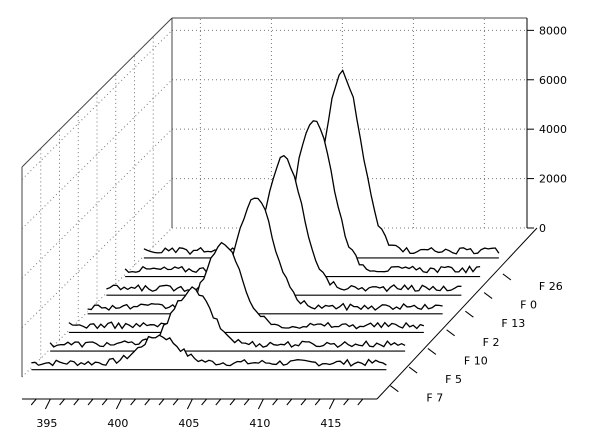 The width and height of the screenshot is (609, 435). What do you see at coordinates (553, 129) in the screenshot?
I see `z-tick-label: 4000` at bounding box center [553, 129].